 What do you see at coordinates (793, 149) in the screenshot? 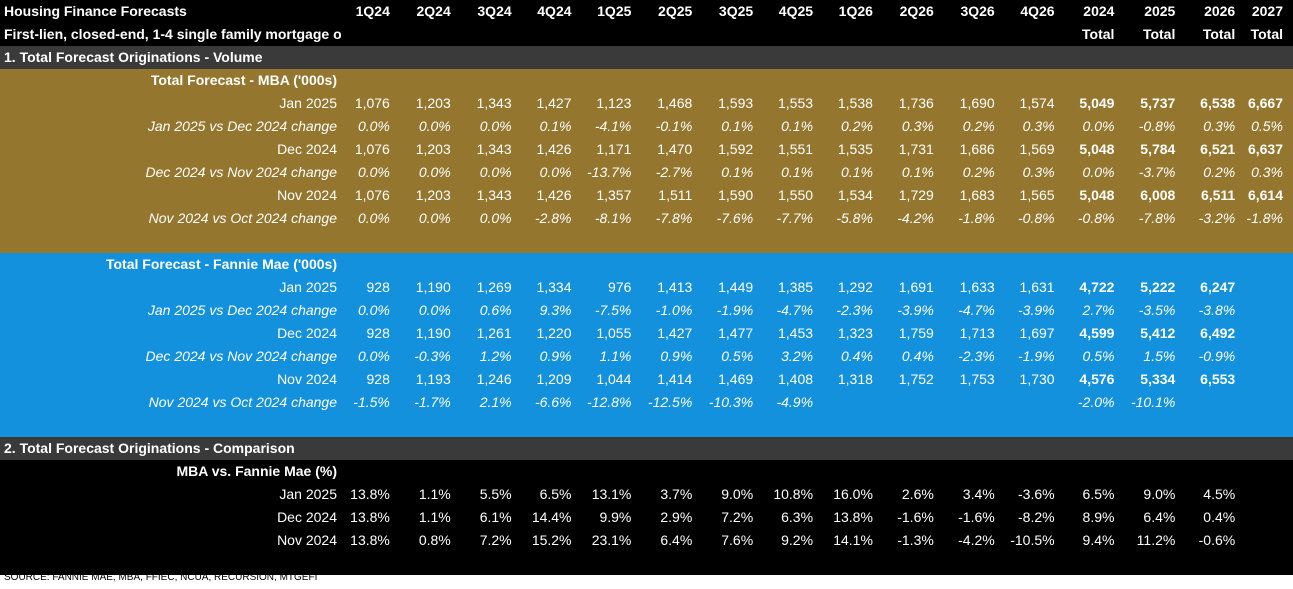
I see `value-cell: 1,551` at bounding box center [793, 149].